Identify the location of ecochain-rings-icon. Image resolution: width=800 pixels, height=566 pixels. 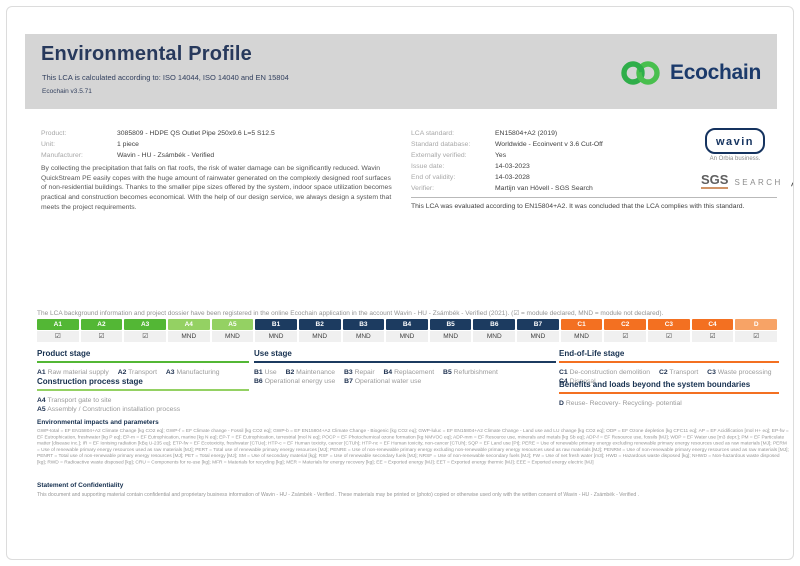
(640, 73).